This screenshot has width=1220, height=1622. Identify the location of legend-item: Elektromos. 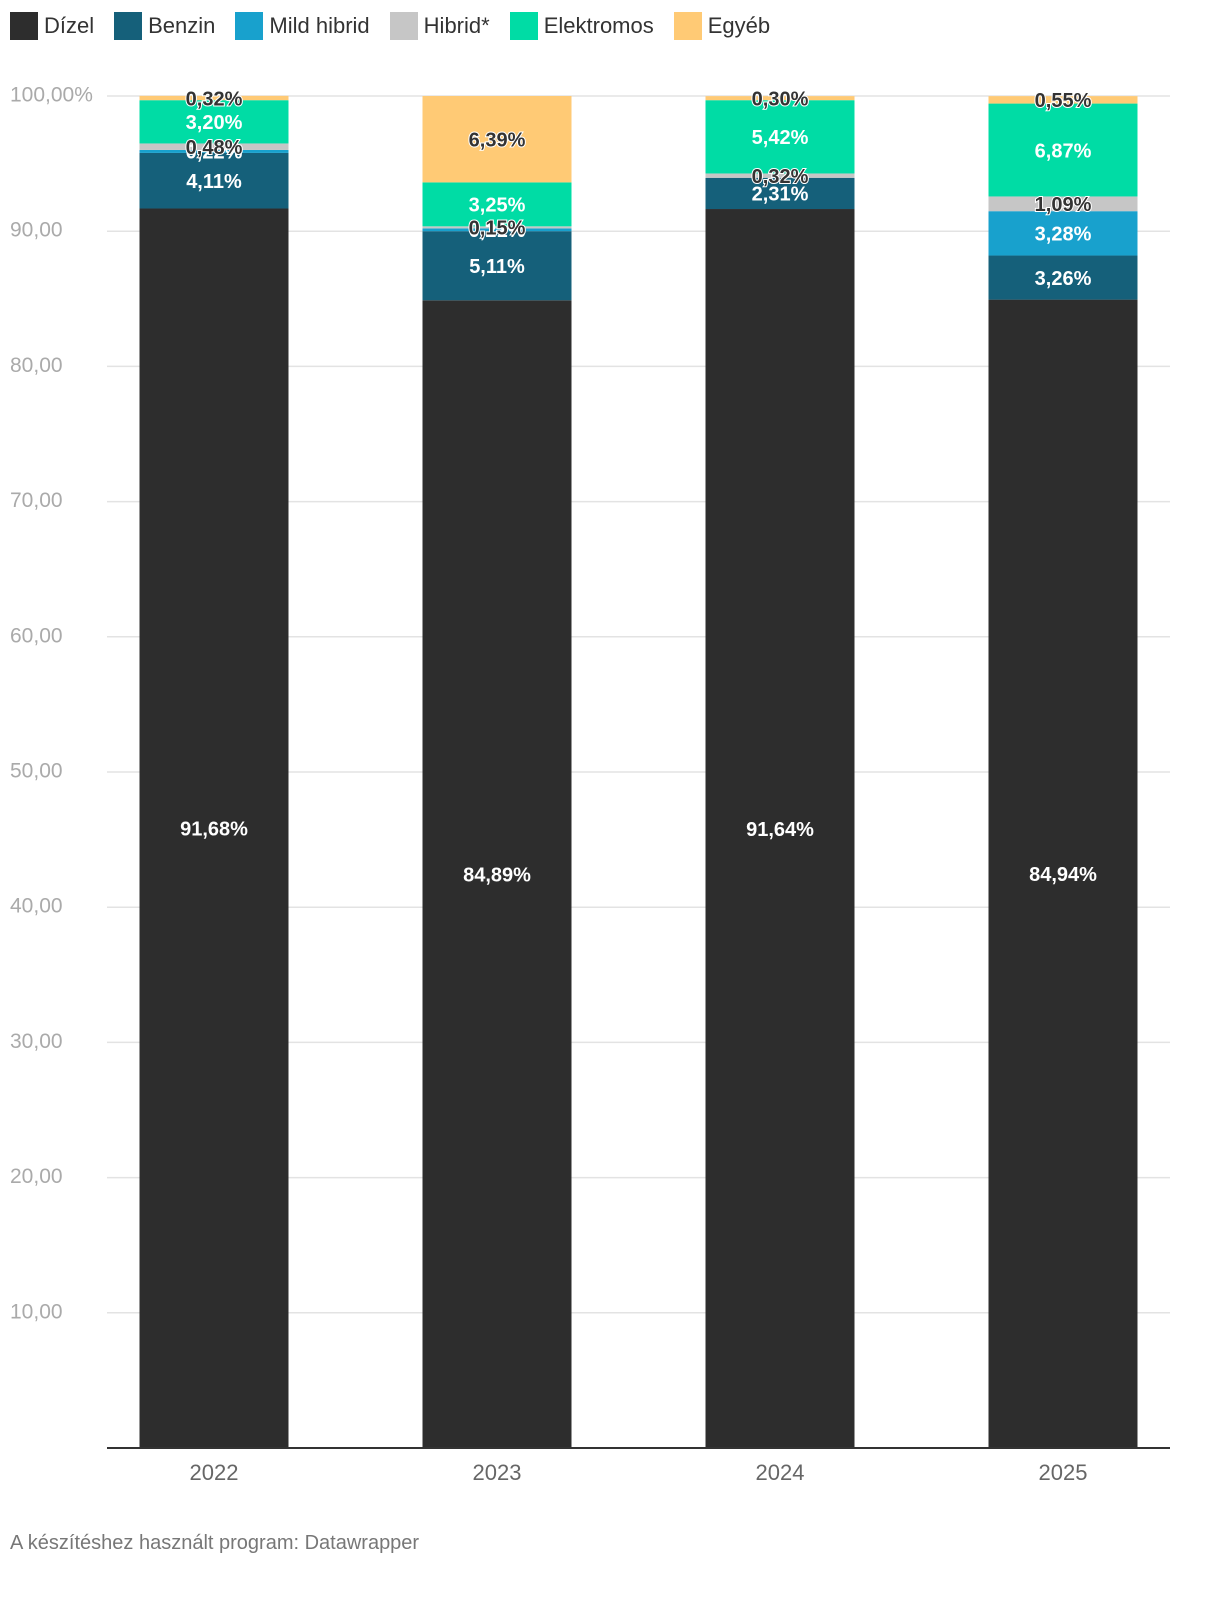
(581, 26).